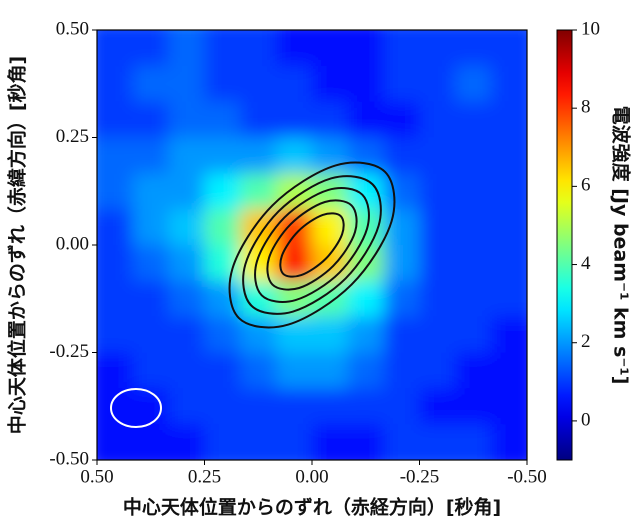 The image size is (640, 529). What do you see at coordinates (311, 476) in the screenshot?
I see `x-tick-label: 0.00` at bounding box center [311, 476].